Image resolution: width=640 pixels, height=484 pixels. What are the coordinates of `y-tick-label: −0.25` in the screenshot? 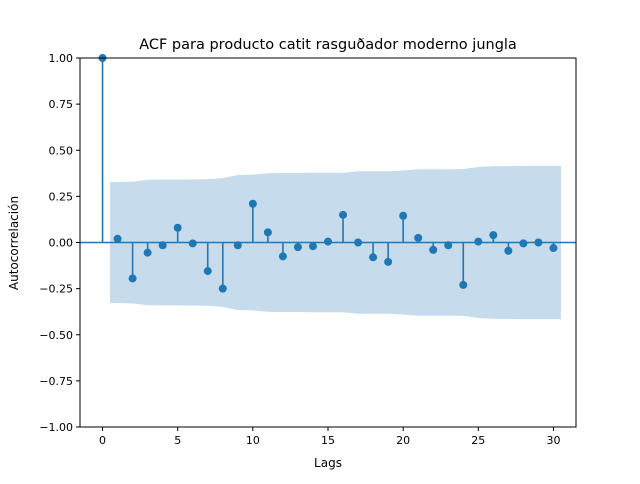 It's located at (56, 289).